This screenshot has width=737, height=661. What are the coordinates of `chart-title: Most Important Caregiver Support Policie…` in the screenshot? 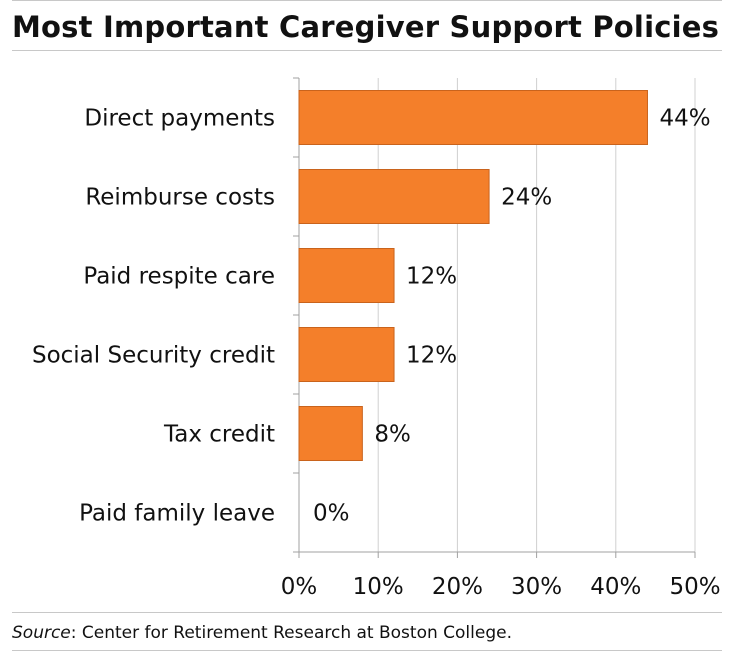 It's located at (366, 27).